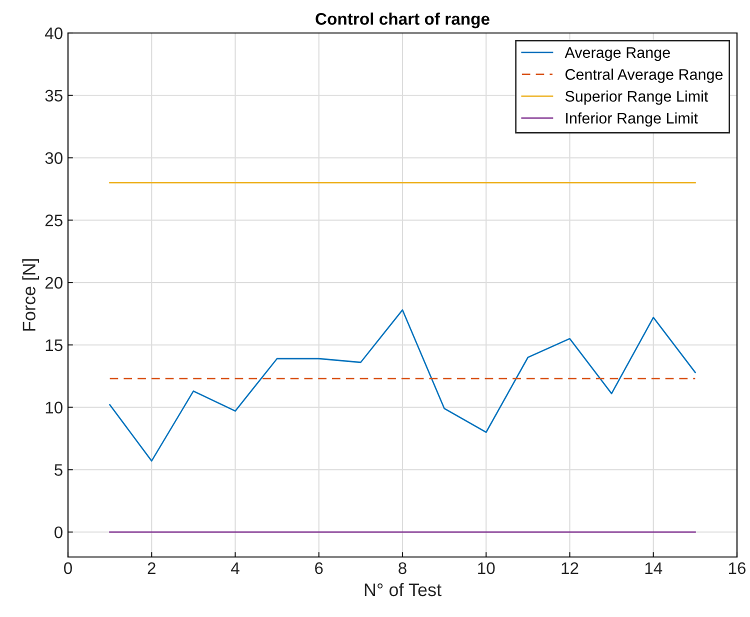  I want to click on y-tick-label: 25, so click(53, 220).